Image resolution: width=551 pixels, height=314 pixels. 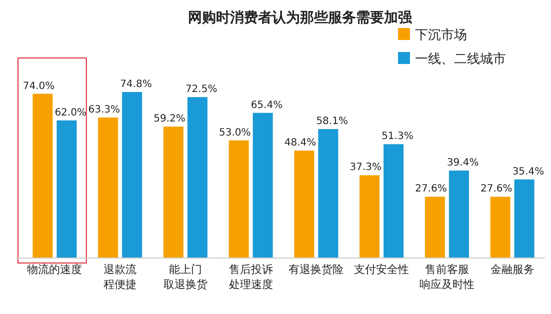 What do you see at coordinates (136, 84) in the screenshot?
I see `data-label: 74.8%` at bounding box center [136, 84].